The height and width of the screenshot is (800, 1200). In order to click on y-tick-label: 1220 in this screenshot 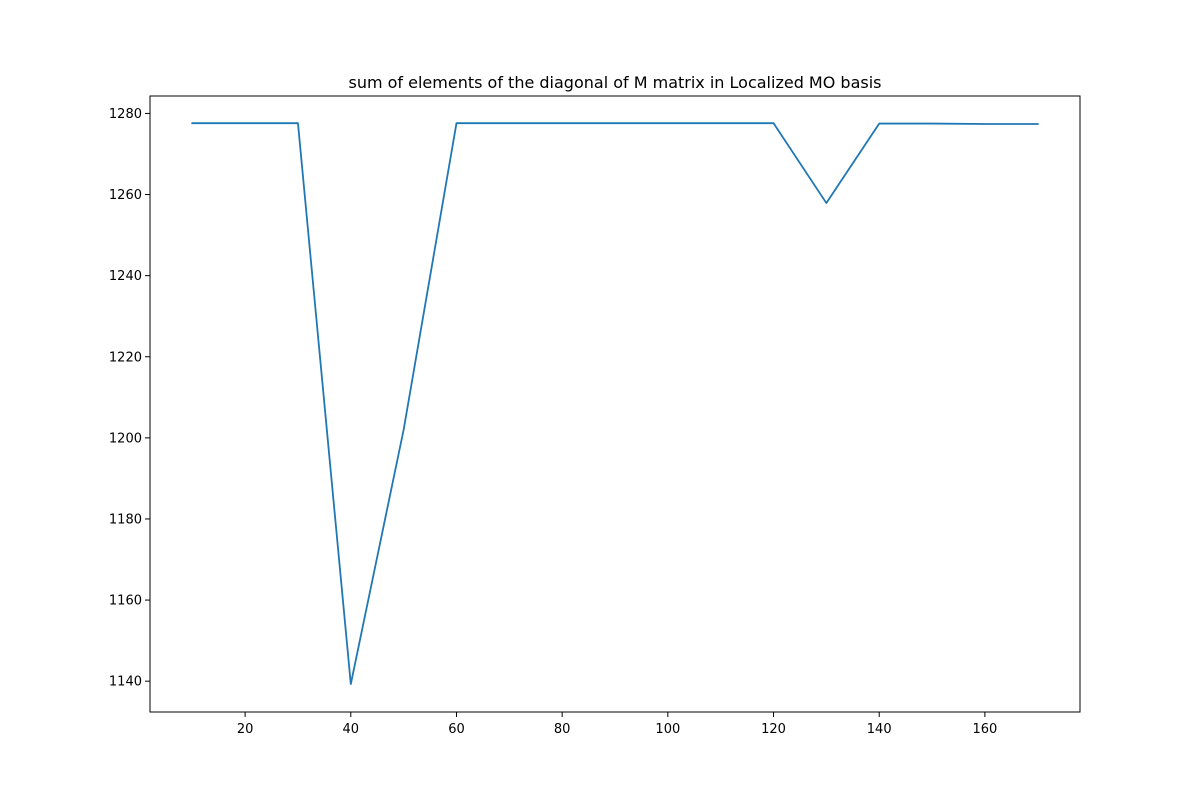, I will do `click(125, 357)`.